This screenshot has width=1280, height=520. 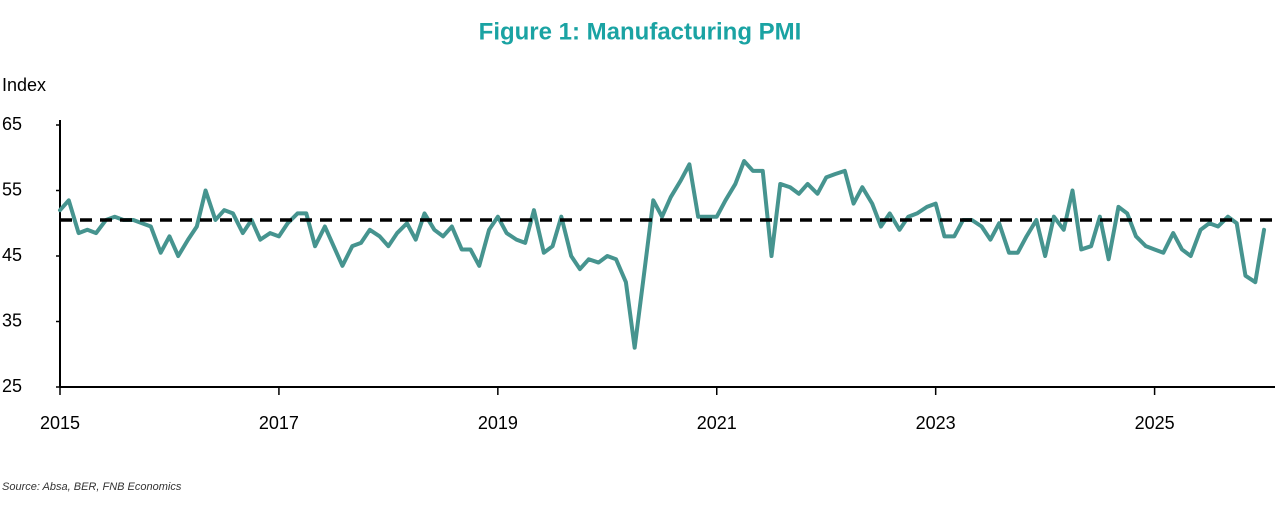 I want to click on y-tick-label: 25, so click(x=12, y=386).